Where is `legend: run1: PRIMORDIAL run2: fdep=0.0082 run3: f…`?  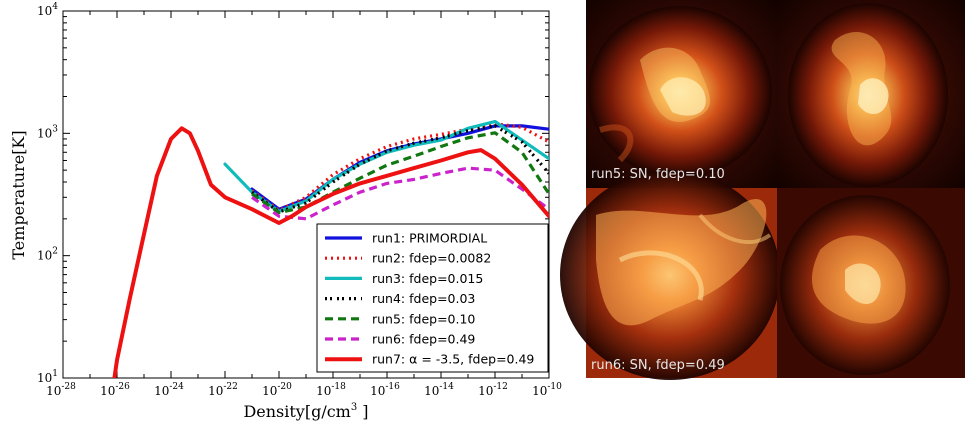 legend: run1: PRIMORDIAL run2: fdep=0.0082 run3: f… is located at coordinates (432, 298).